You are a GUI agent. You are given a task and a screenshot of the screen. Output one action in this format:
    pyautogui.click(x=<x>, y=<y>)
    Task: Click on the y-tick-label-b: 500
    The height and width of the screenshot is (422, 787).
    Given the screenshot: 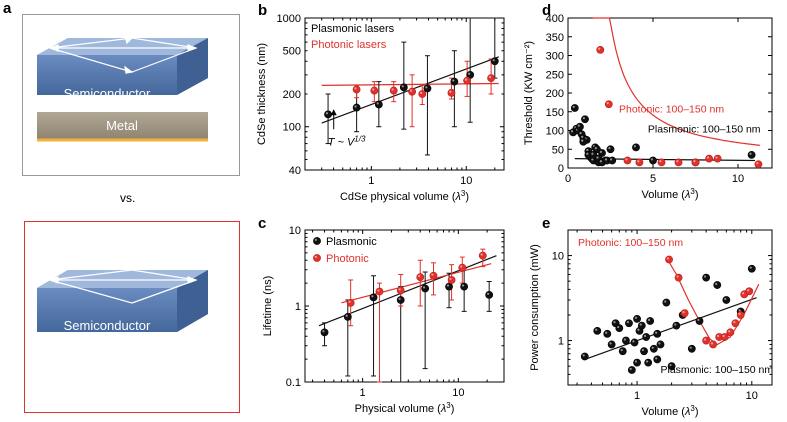 What is the action you would take?
    pyautogui.click(x=292, y=52)
    